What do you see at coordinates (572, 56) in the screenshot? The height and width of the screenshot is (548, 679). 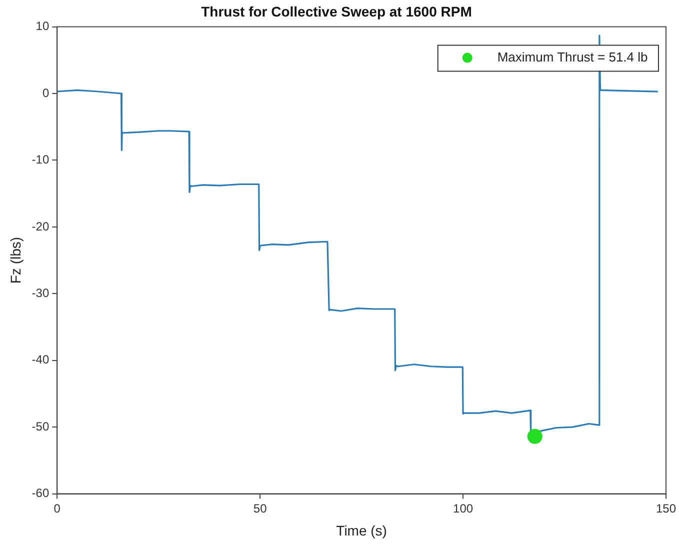 I see `legend-label: Maximum Thrust = 51.4 lb` at bounding box center [572, 56].